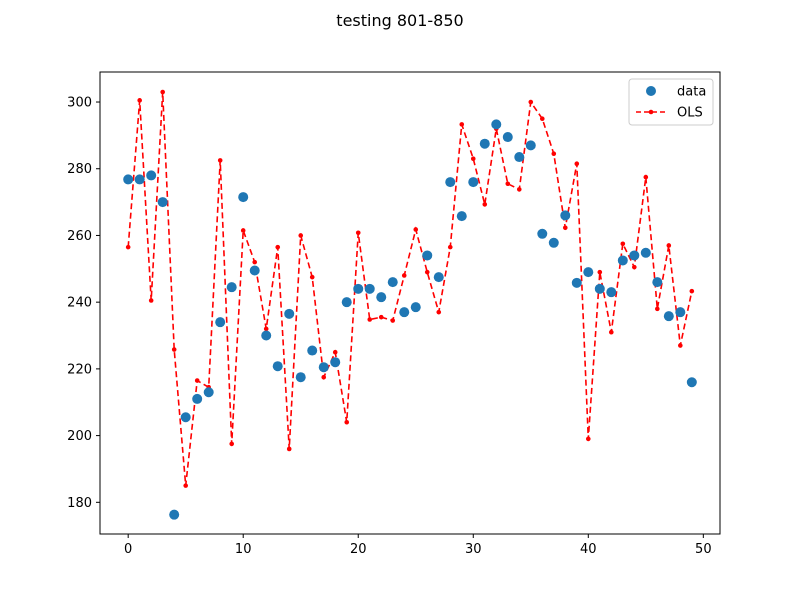  Describe the element at coordinates (671, 102) in the screenshot. I see `legend: data OLS` at that location.